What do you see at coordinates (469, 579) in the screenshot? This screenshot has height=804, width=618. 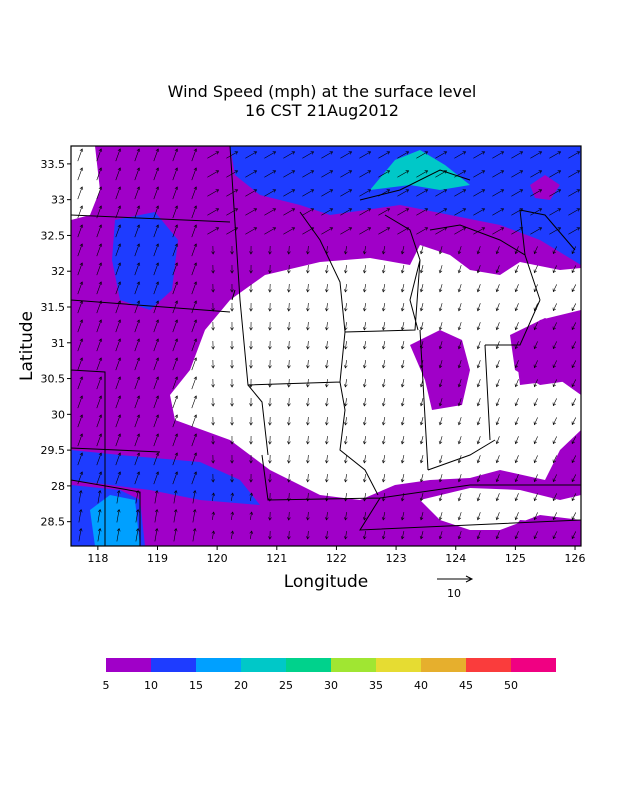 I see `vector-legend-arrowhead` at bounding box center [469, 579].